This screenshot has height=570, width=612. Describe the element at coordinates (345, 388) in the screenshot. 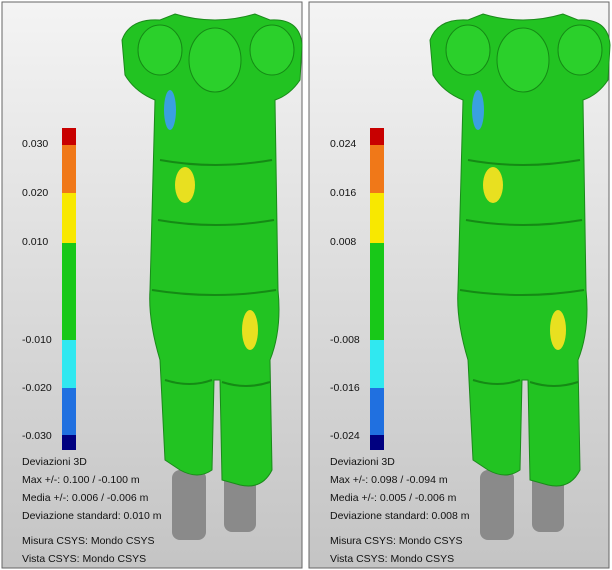

I see `scale-label: -0.016` at that location.